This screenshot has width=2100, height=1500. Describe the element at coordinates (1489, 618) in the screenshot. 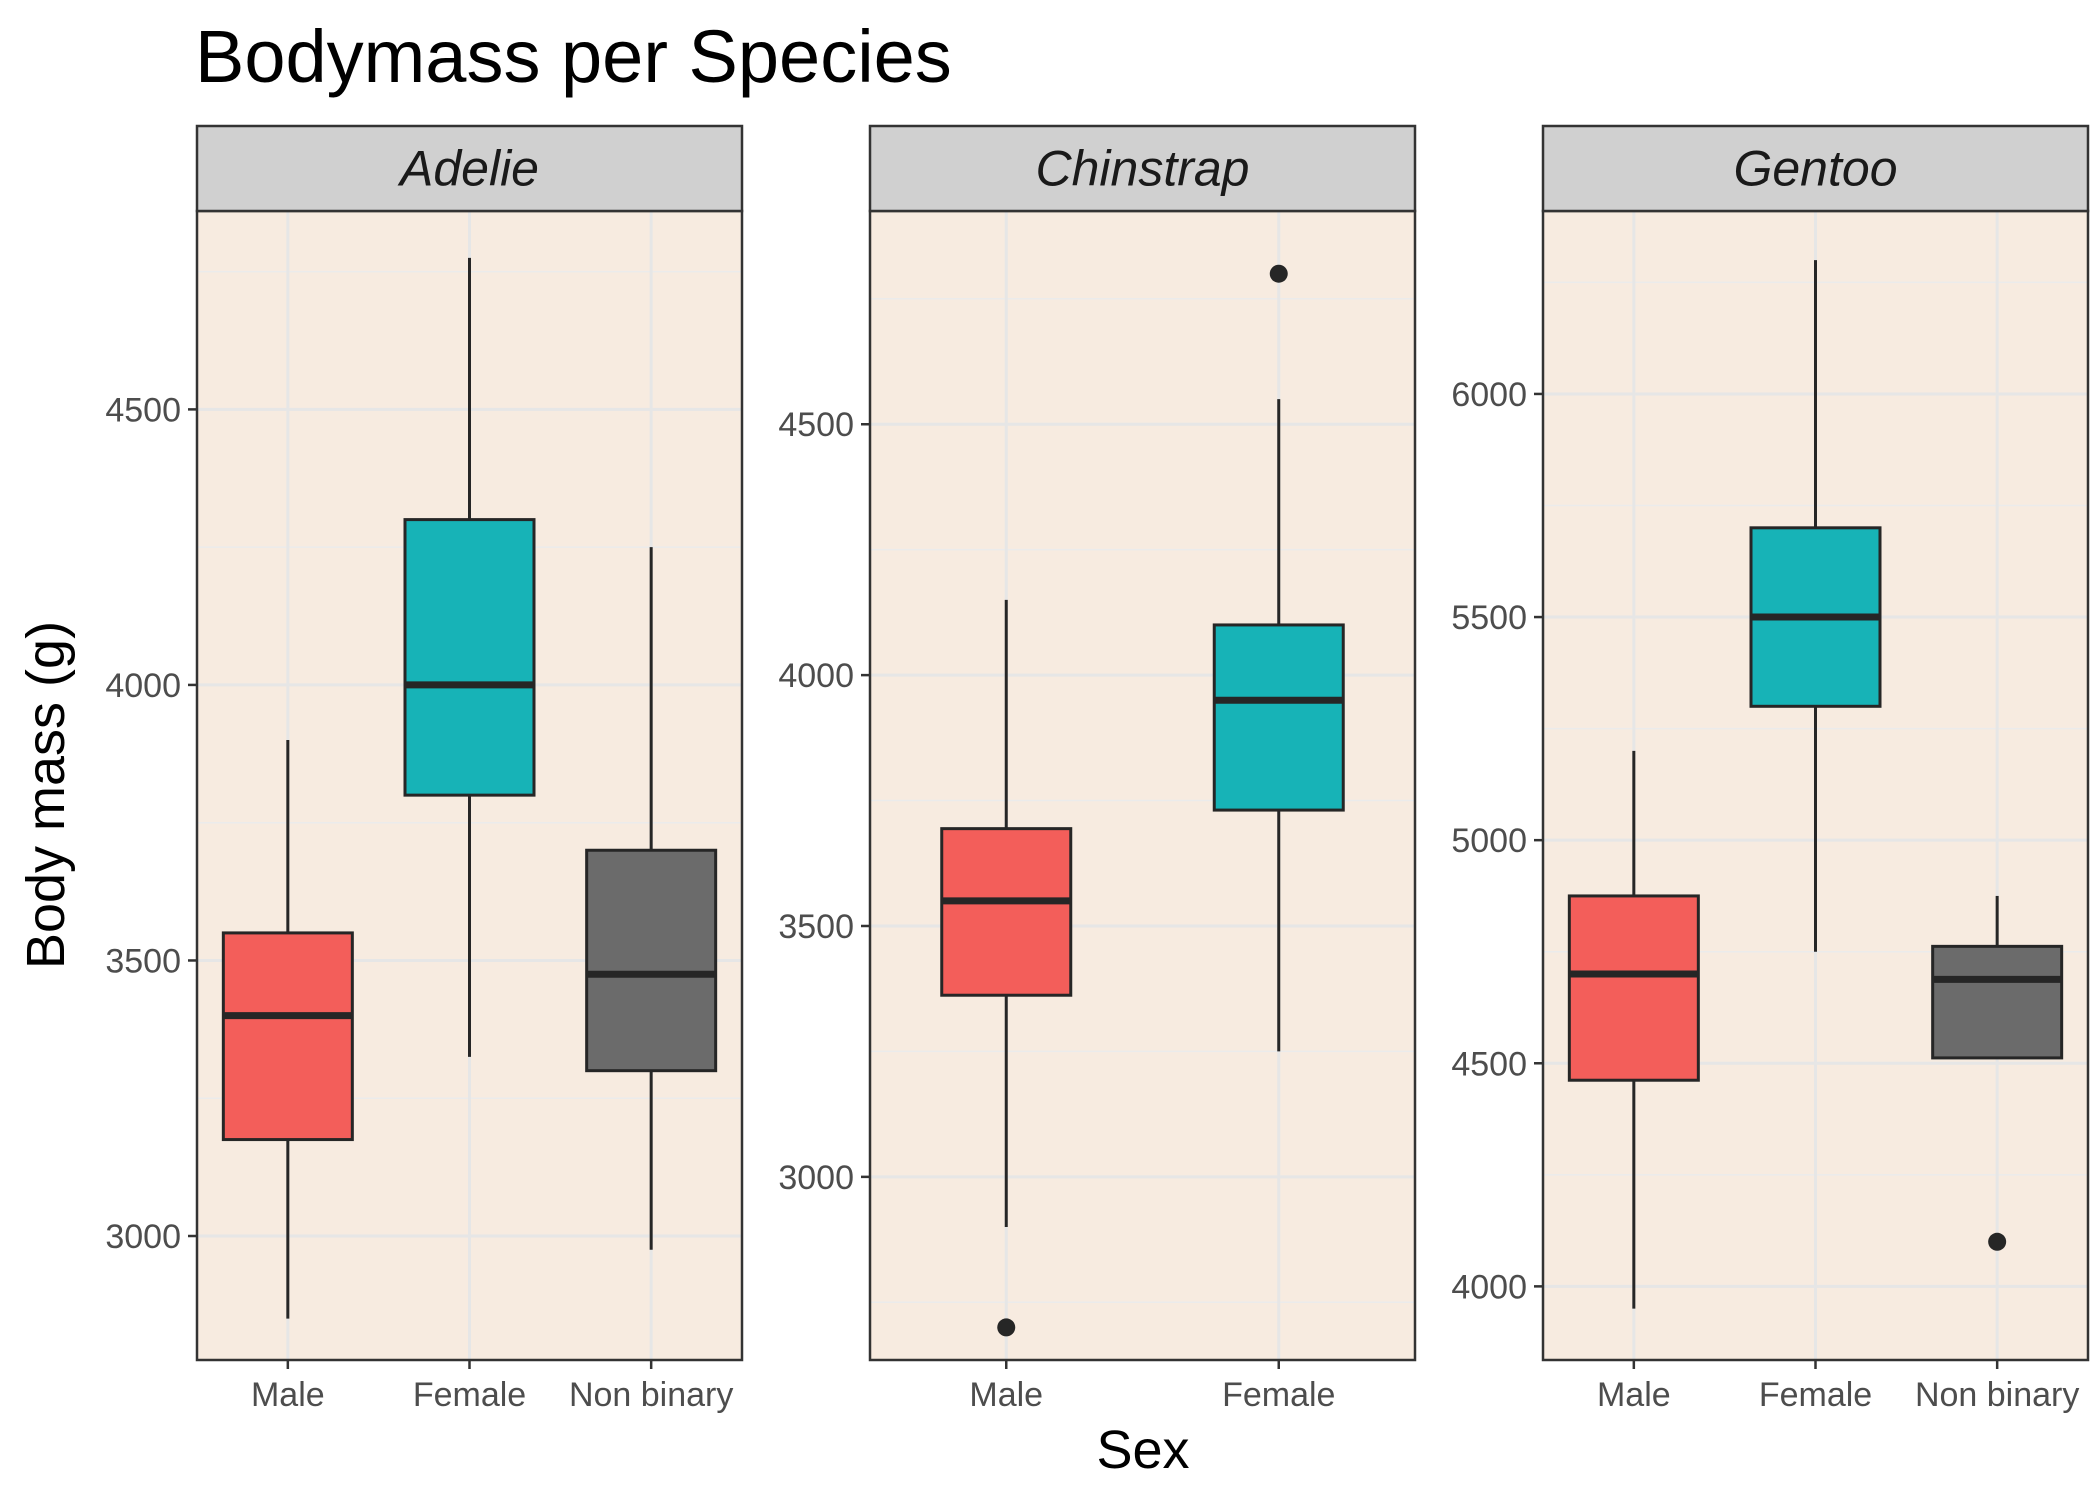

I see `y-tick-label: 5500` at that location.